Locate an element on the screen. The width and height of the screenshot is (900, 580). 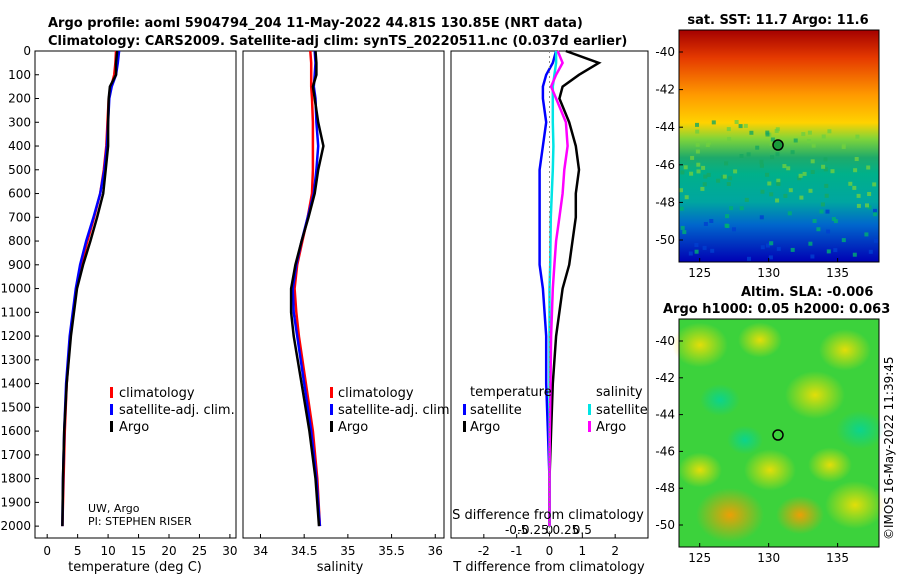
x-tick-label: 30 is located at coordinates (229, 551).